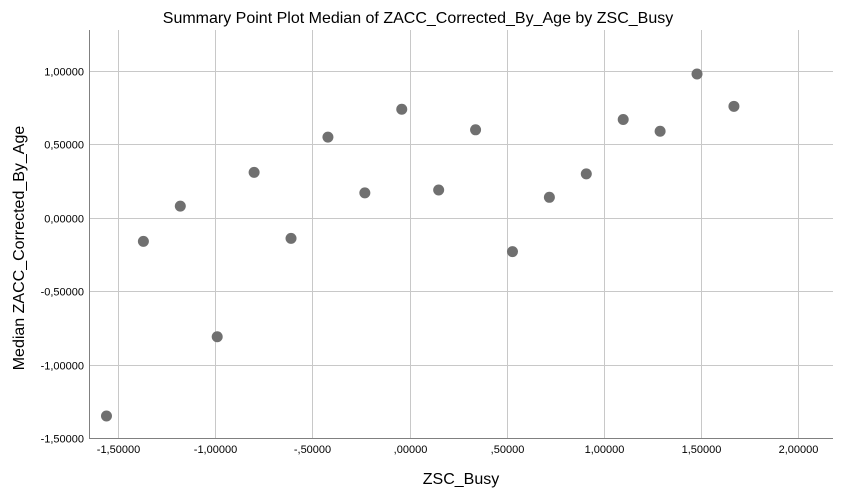  Describe the element at coordinates (64, 220) in the screenshot. I see `y-tick-label: 0,00000` at that location.